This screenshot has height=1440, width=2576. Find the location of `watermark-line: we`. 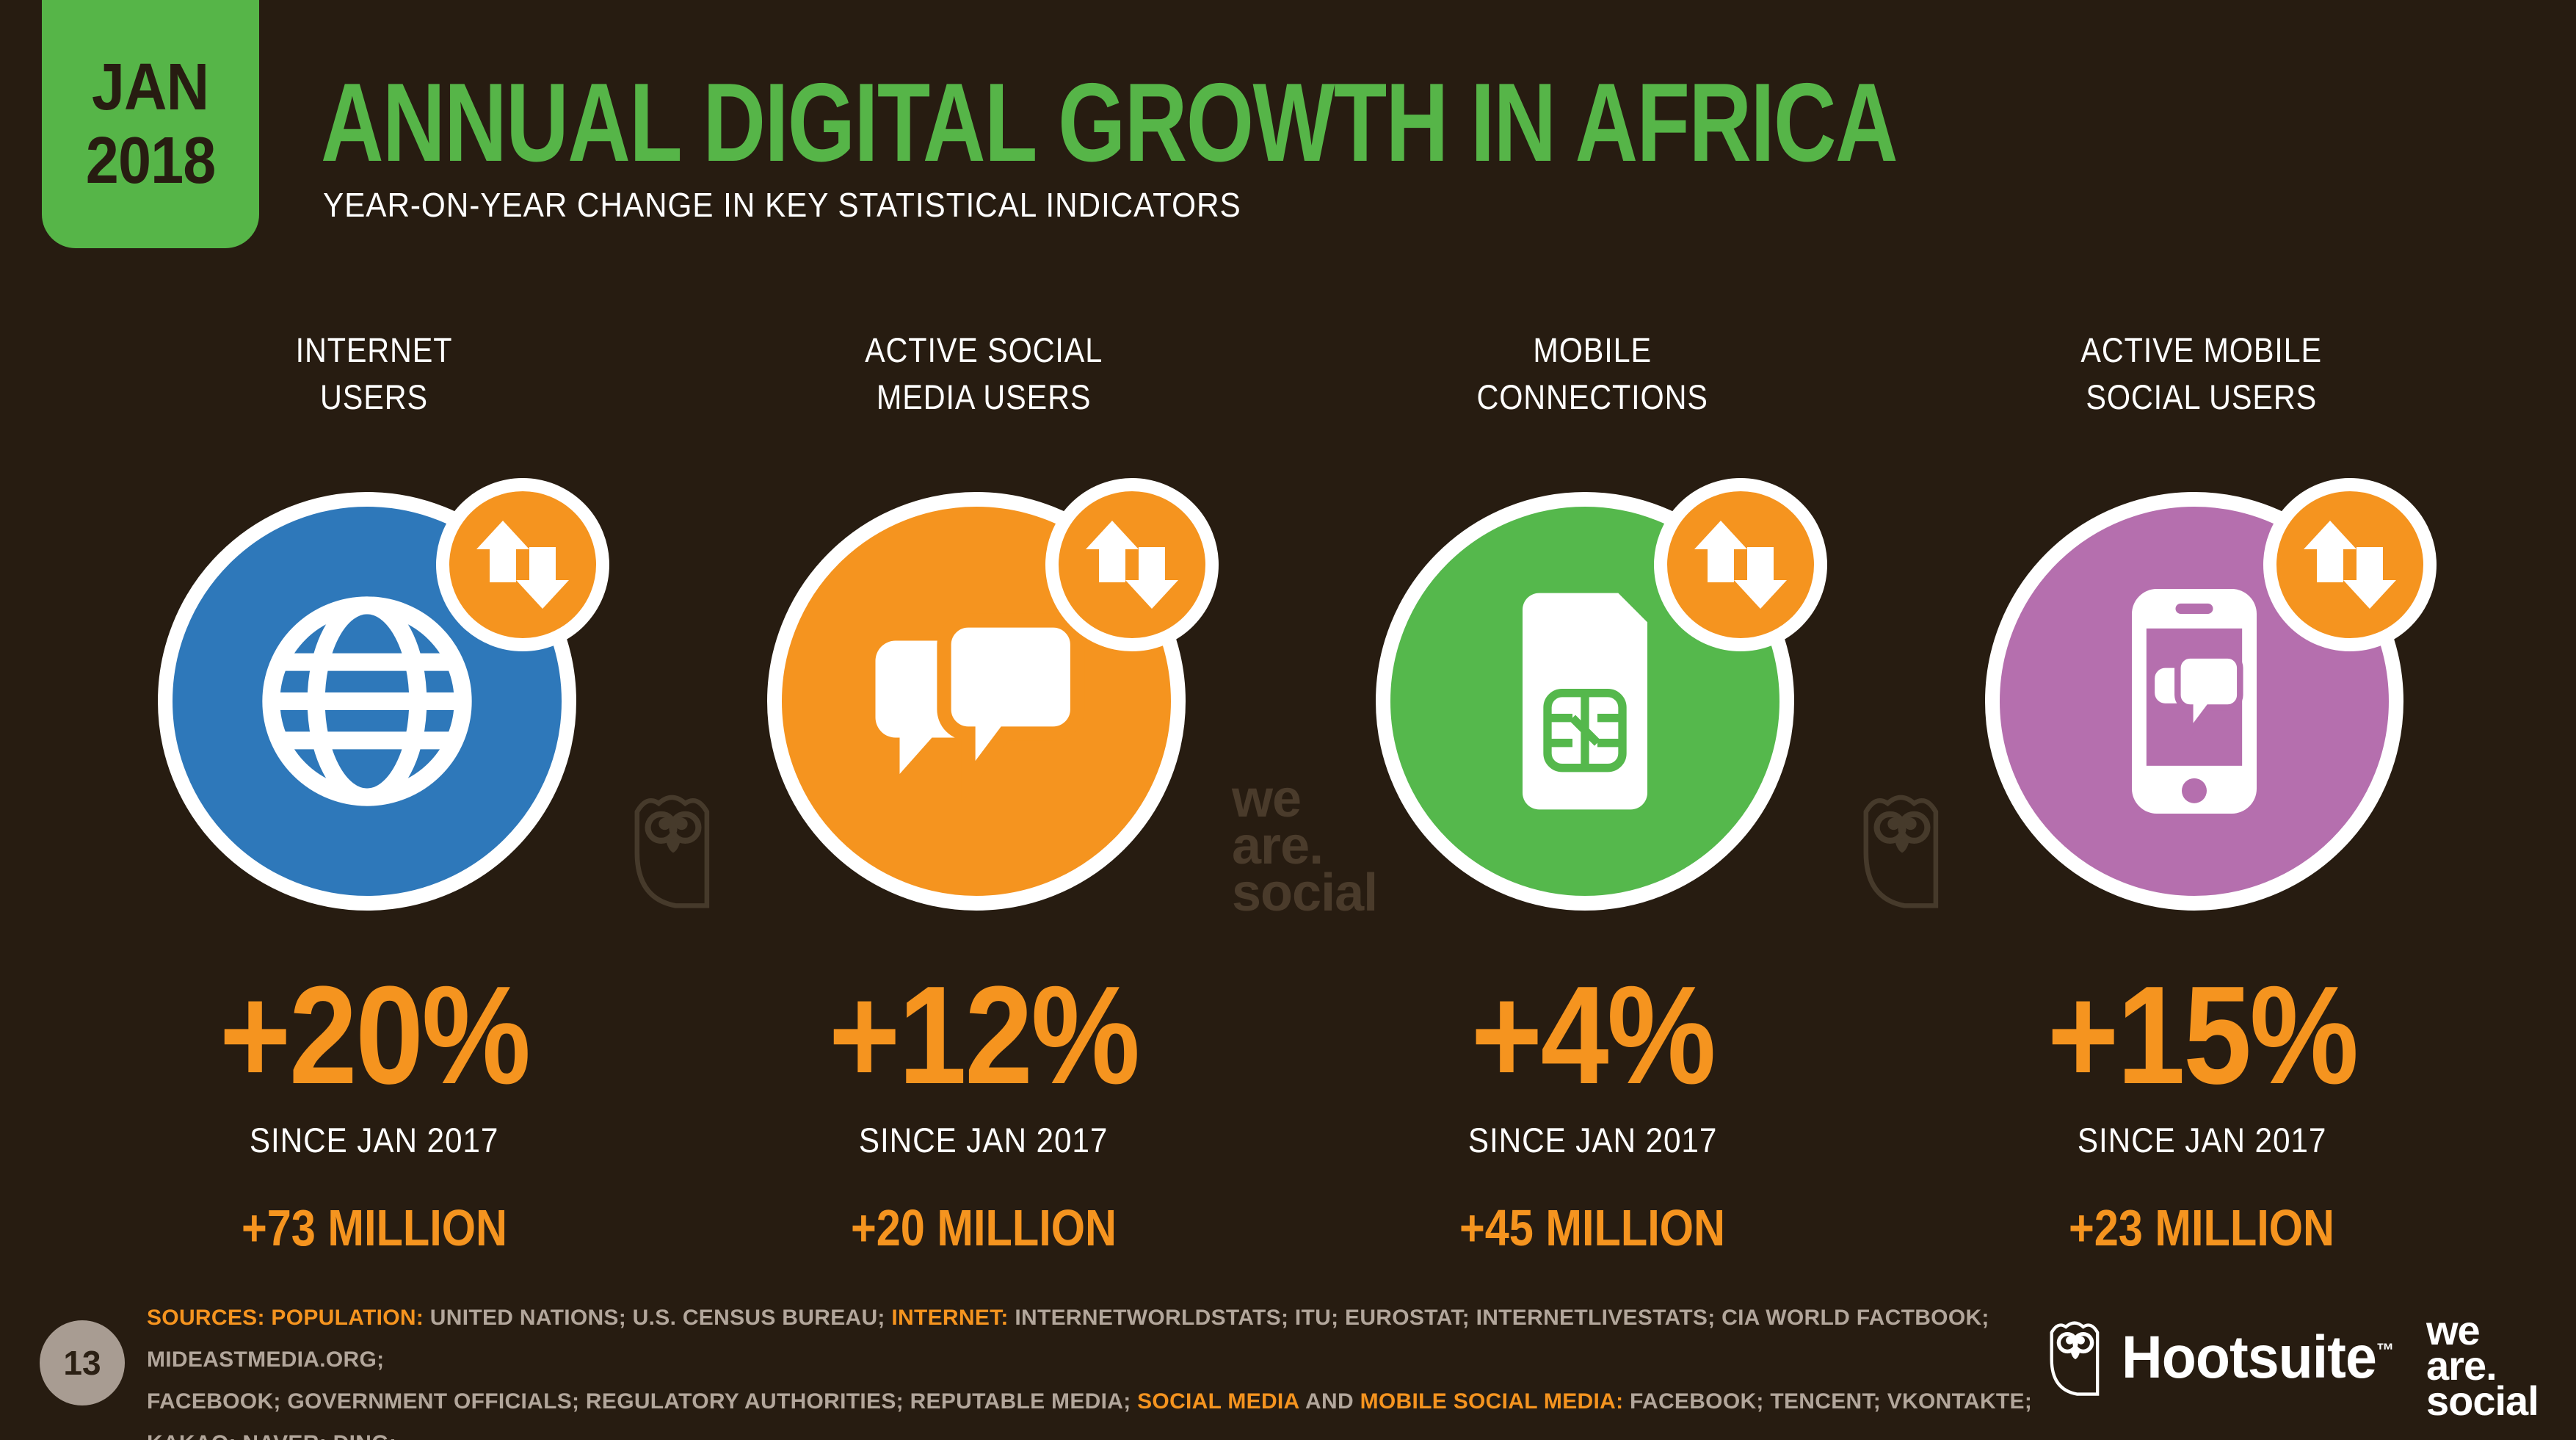

watermark-line: we is located at coordinates (1267, 799).